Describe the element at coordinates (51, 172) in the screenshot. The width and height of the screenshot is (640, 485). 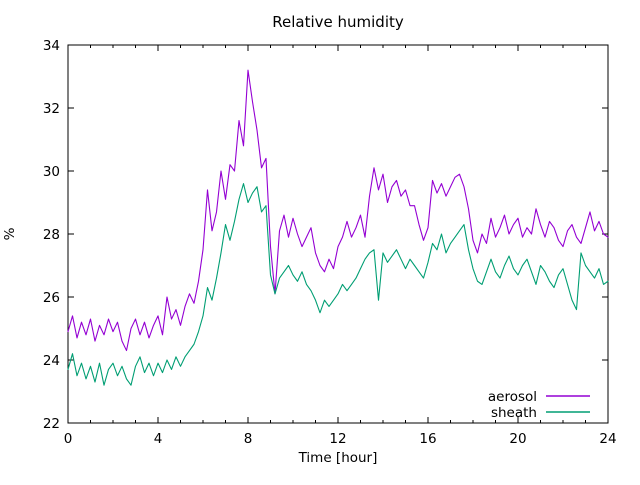
I see `y-tick-label: 30` at that location.